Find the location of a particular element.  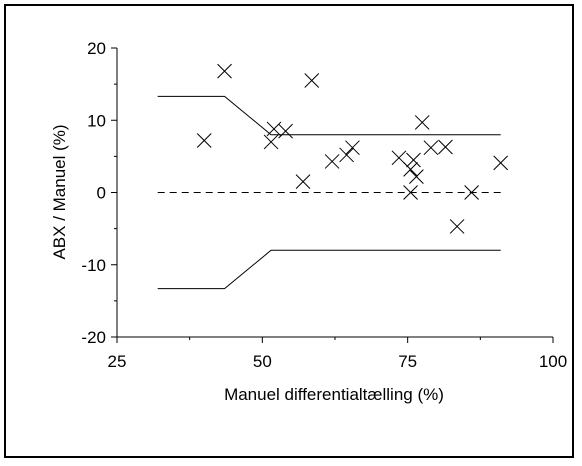

y-tick-label: -10 is located at coordinates (93, 265).